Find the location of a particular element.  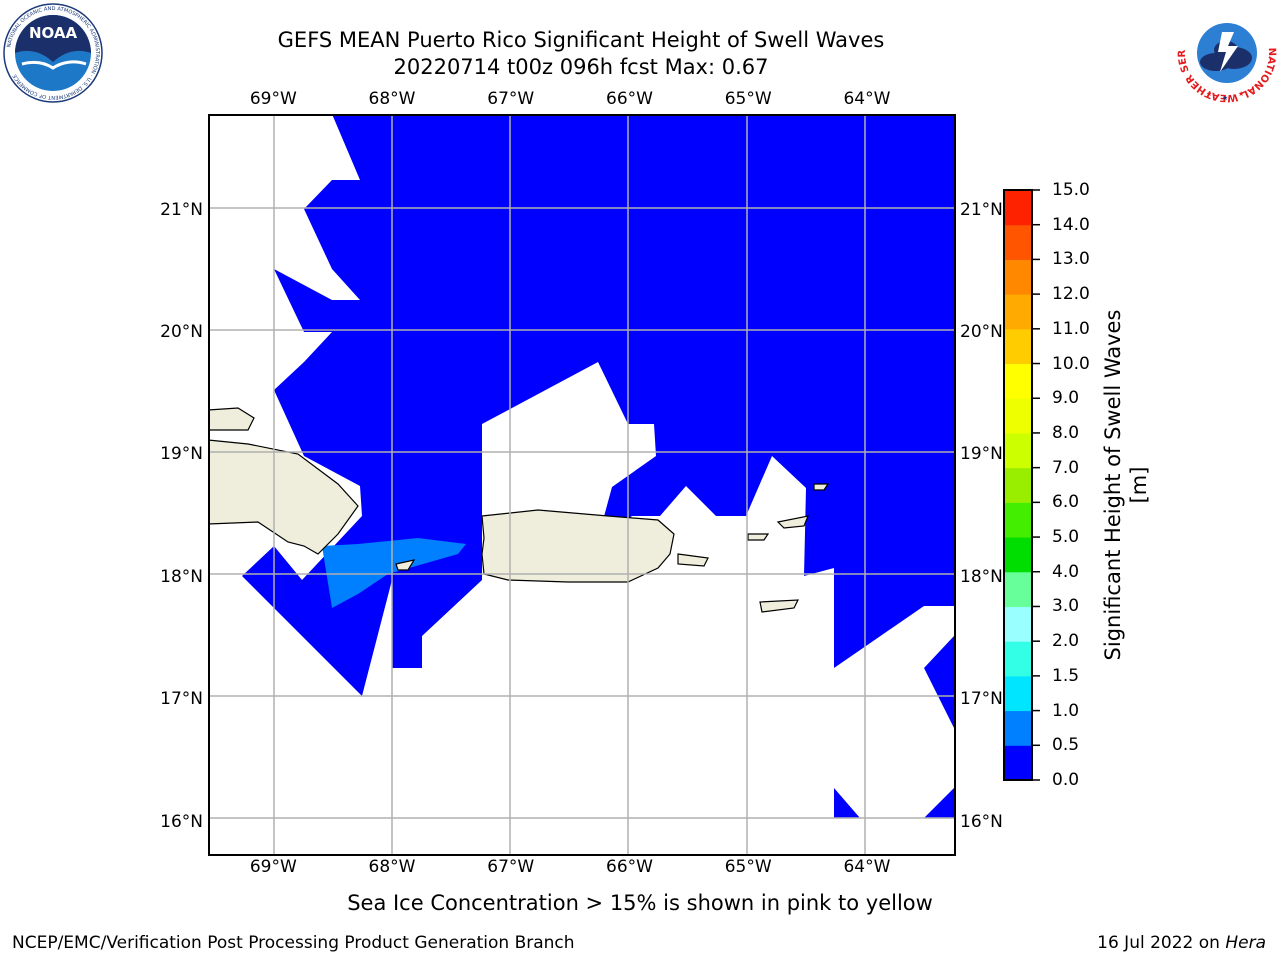

colorbar-tick-label: 6.0 is located at coordinates (1066, 502).